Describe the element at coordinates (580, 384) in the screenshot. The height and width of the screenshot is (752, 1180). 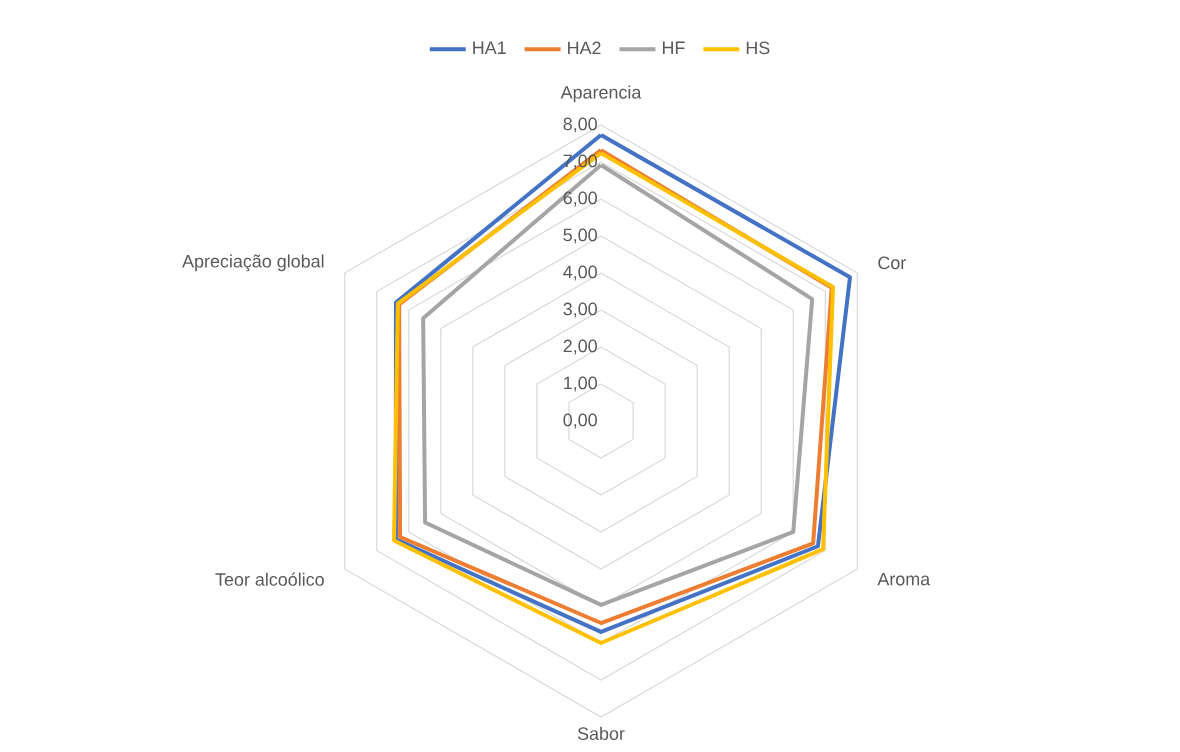
I see `y-tick-label: 1,00` at that location.